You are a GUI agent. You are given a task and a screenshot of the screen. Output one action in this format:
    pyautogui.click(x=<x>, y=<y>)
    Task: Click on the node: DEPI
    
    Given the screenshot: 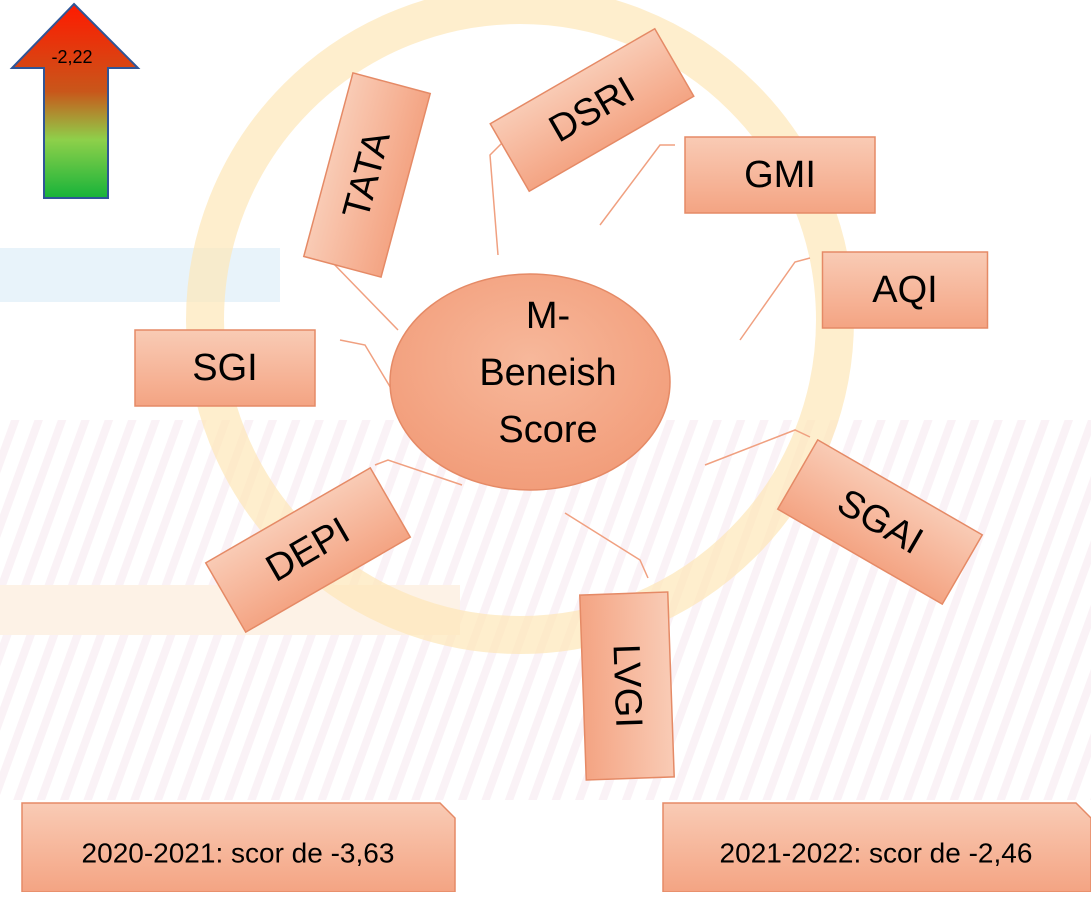 What is the action you would take?
    pyautogui.click(x=308, y=550)
    